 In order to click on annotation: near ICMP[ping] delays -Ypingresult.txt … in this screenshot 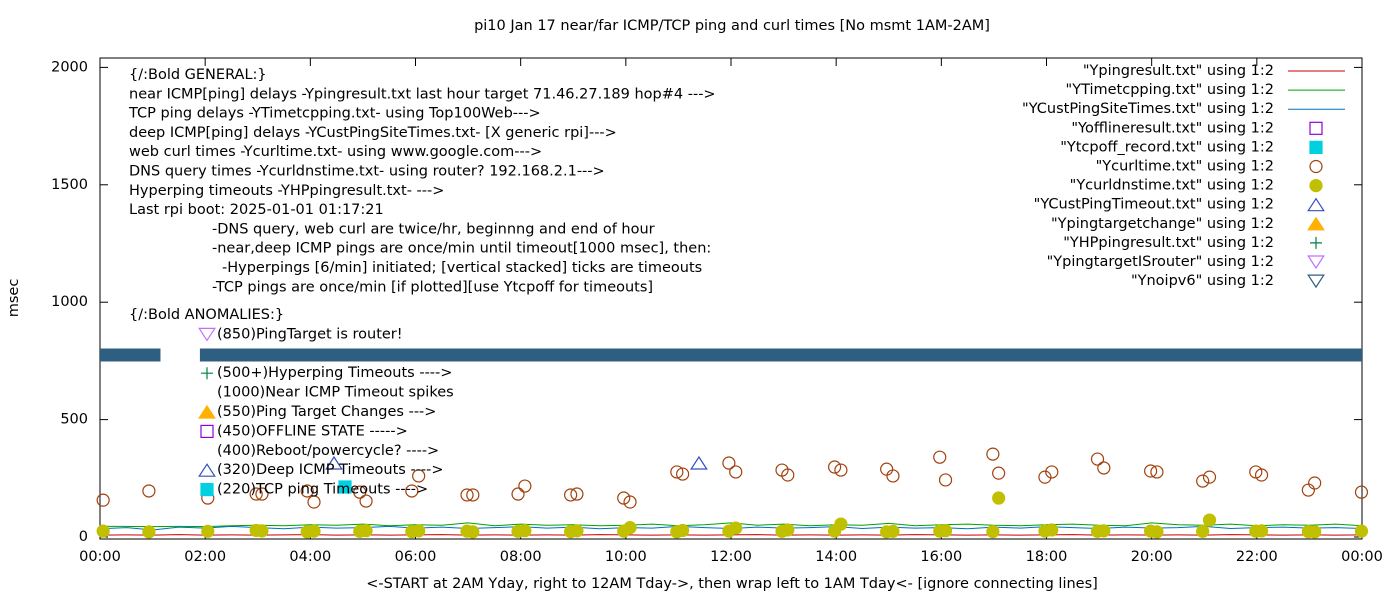, I will do `click(422, 94)`.